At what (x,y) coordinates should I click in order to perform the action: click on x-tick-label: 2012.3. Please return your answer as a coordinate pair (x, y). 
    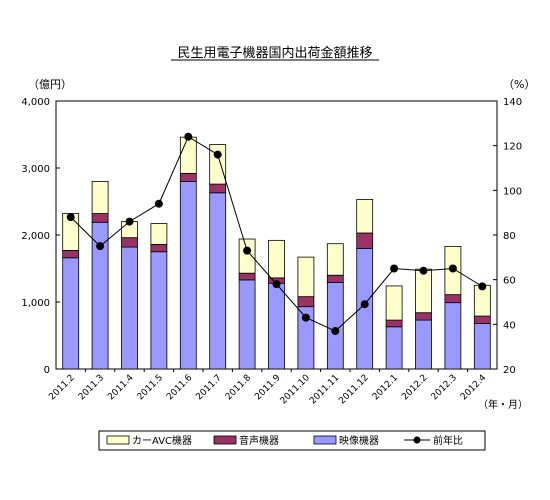
    Looking at the image, I should click on (444, 387).